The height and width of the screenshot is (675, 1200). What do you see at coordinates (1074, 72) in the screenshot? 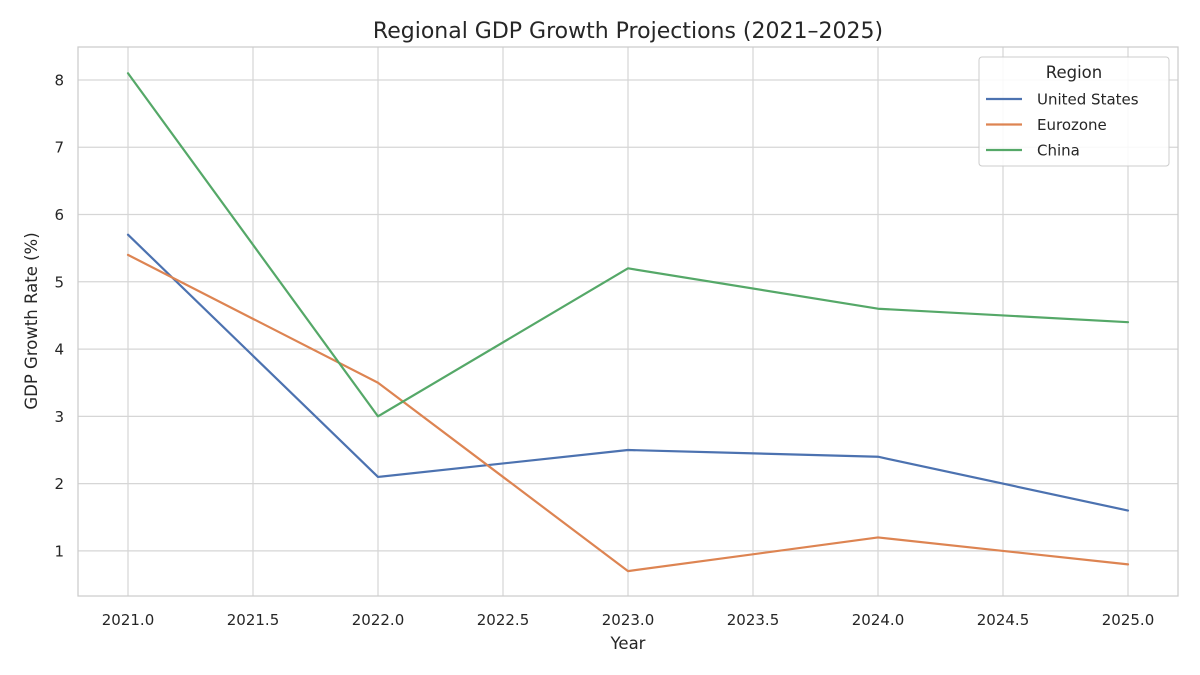
I see `legend-title: Region` at bounding box center [1074, 72].